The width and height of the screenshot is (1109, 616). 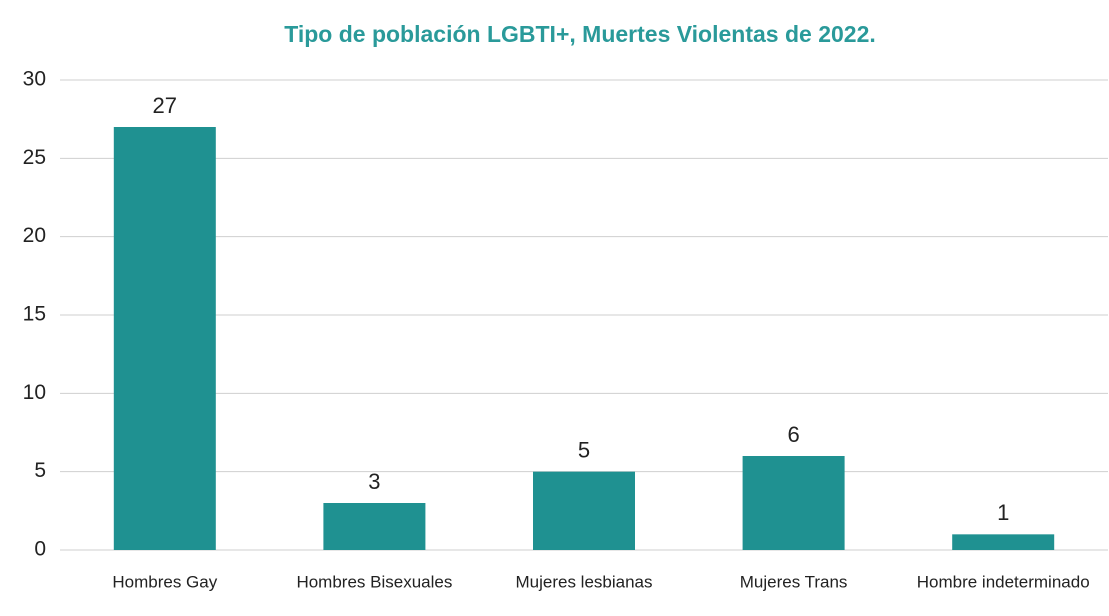 I want to click on x-tick-label: Hombre indeterminado, so click(x=1003, y=581).